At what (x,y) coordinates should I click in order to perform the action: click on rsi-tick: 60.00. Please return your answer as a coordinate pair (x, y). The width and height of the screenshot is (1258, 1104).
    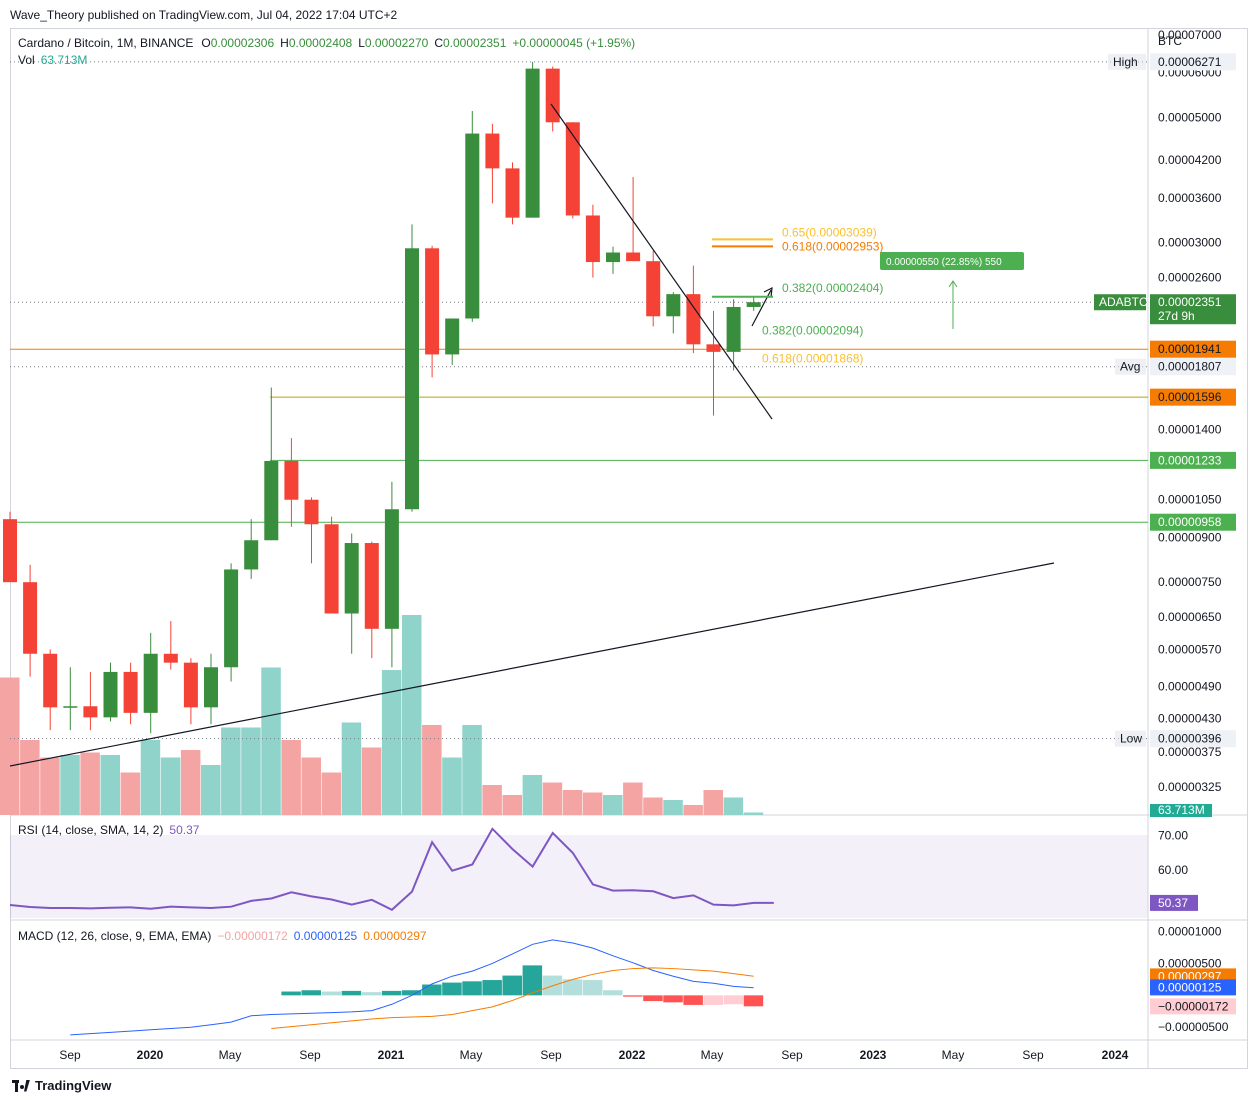
    Looking at the image, I should click on (1173, 870).